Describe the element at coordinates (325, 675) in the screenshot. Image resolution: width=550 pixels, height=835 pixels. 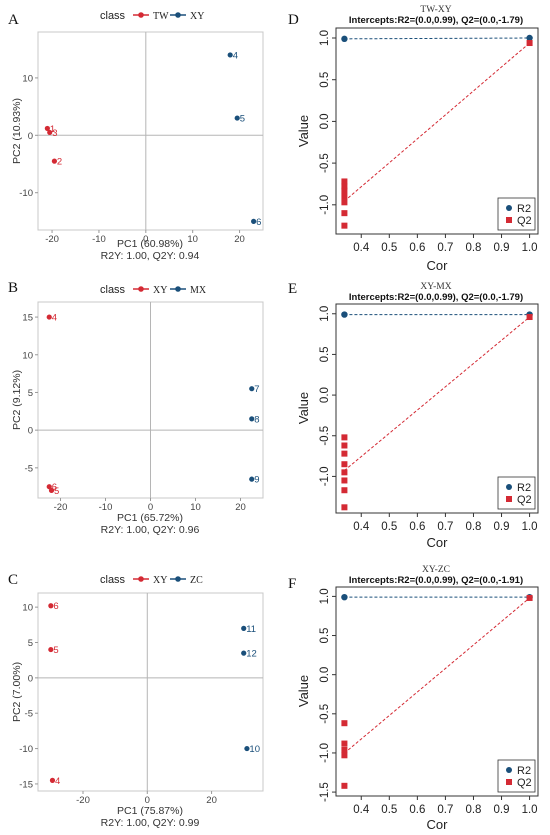
I see `y-tick-label: 0.0` at that location.